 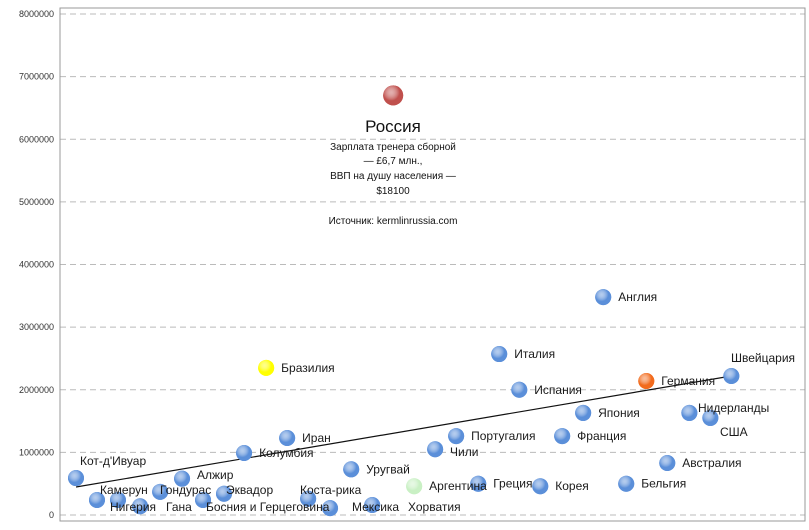 What do you see at coordinates (249, 490) in the screenshot?
I see `point-label: Эквадор` at bounding box center [249, 490].